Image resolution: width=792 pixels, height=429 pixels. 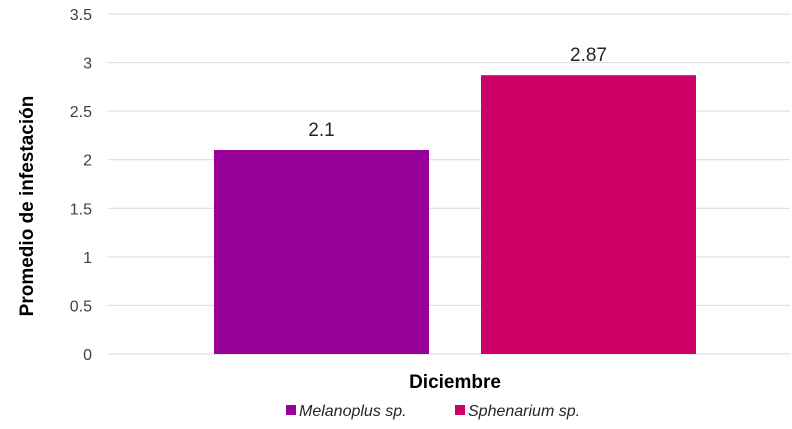 What do you see at coordinates (588, 55) in the screenshot?
I see `data-label: 2.87` at bounding box center [588, 55].